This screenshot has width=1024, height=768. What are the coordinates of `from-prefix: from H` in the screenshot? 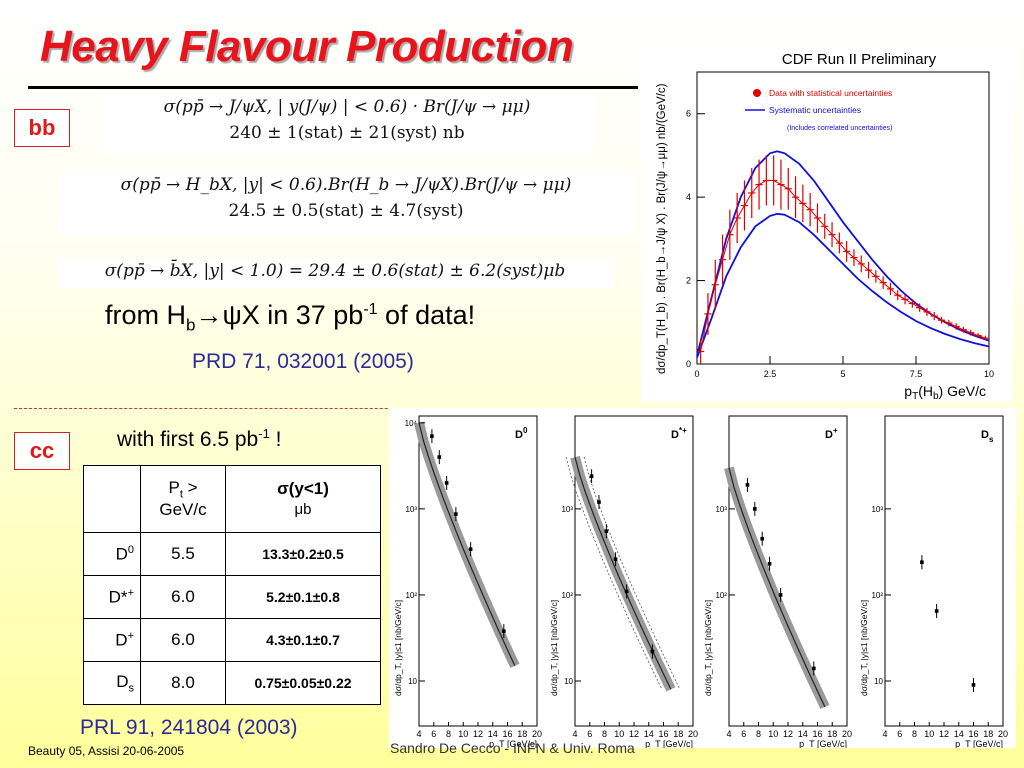 It's located at (145, 315).